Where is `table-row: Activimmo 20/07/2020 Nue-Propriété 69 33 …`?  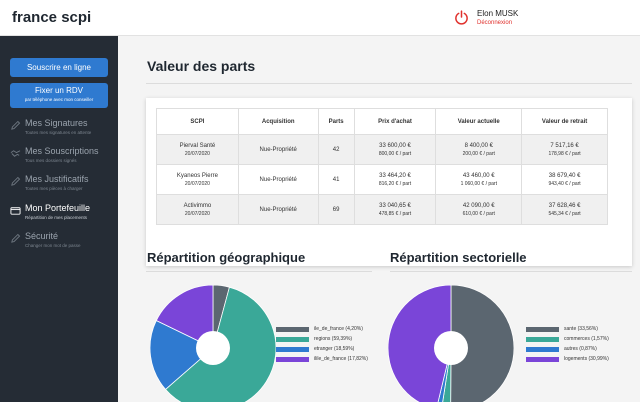 table-row: Activimmo 20/07/2020 Nue-Propriété 69 33 … is located at coordinates (382, 209).